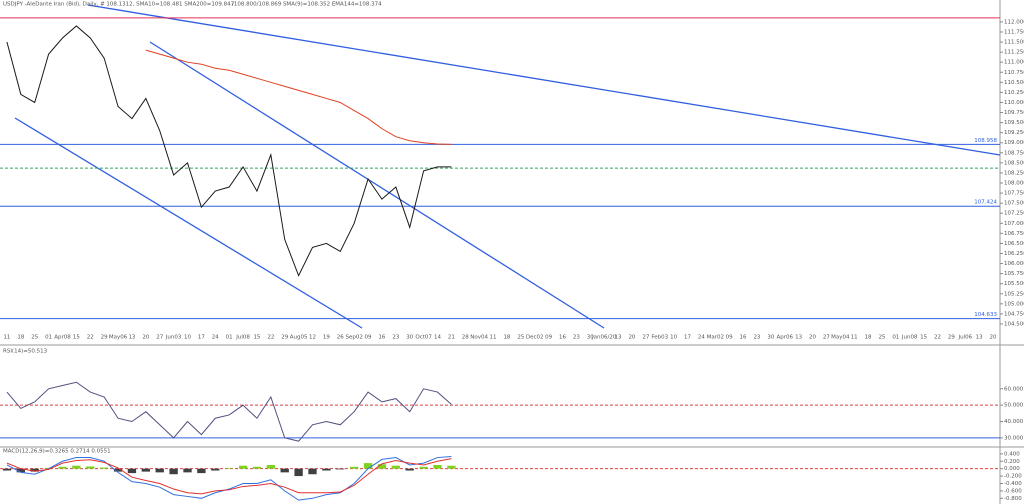  I want to click on x-tick-label: 14, so click(437, 338).